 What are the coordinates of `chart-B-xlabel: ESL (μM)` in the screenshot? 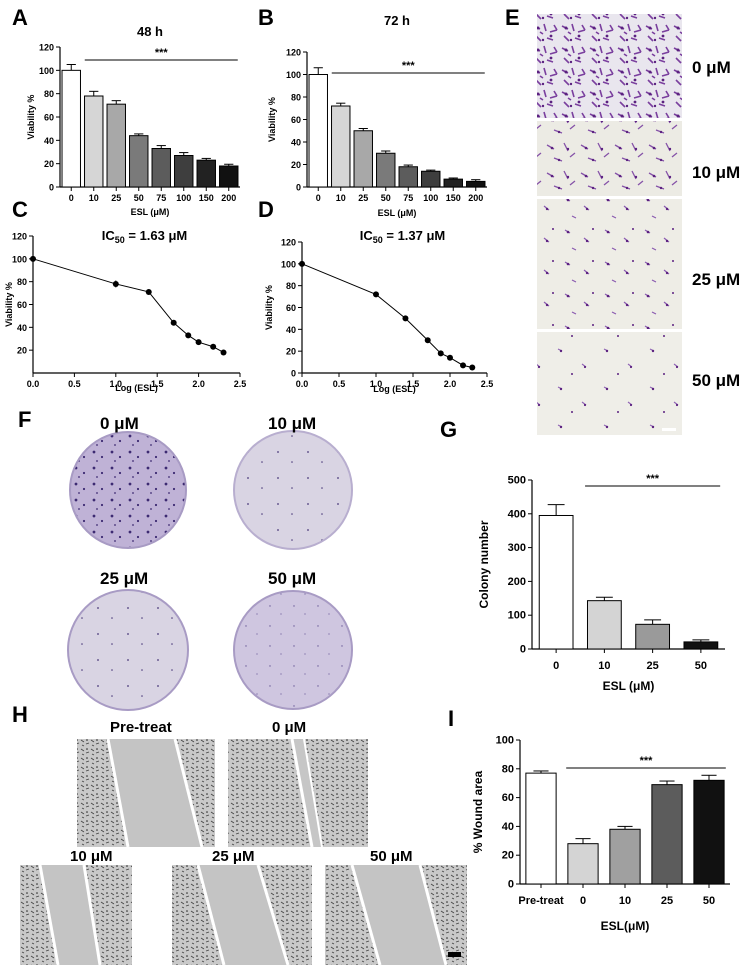 It's located at (397, 213).